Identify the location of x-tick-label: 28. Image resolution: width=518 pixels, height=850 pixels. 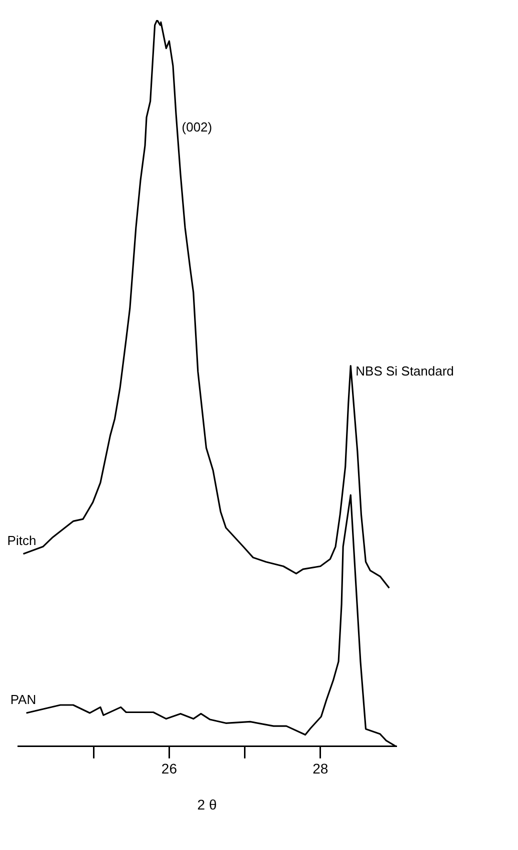
(320, 768).